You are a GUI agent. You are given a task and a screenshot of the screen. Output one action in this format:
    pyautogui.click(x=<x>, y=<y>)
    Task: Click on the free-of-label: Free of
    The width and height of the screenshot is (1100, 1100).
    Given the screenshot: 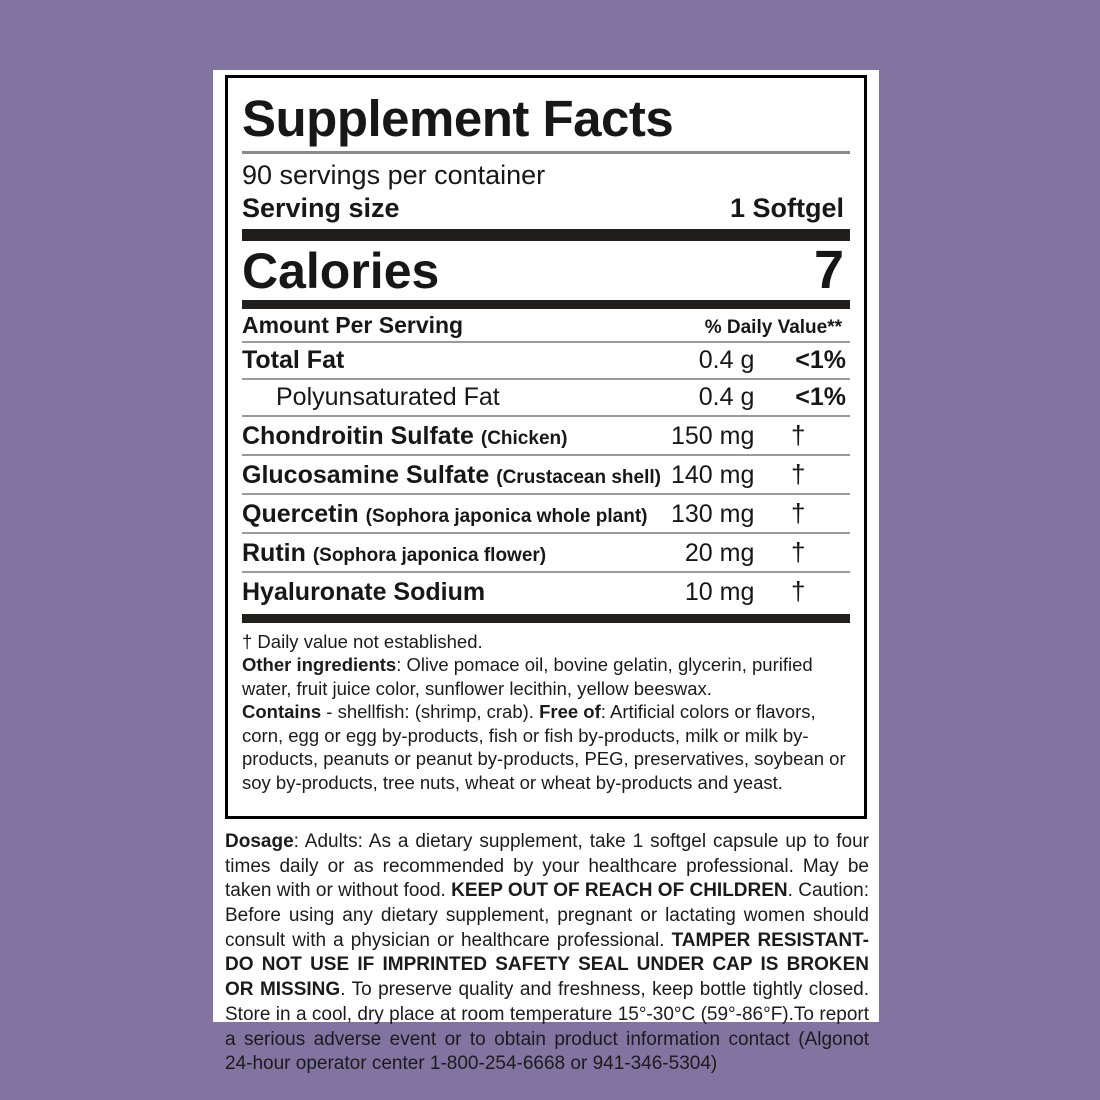 What is the action you would take?
    pyautogui.click(x=570, y=712)
    